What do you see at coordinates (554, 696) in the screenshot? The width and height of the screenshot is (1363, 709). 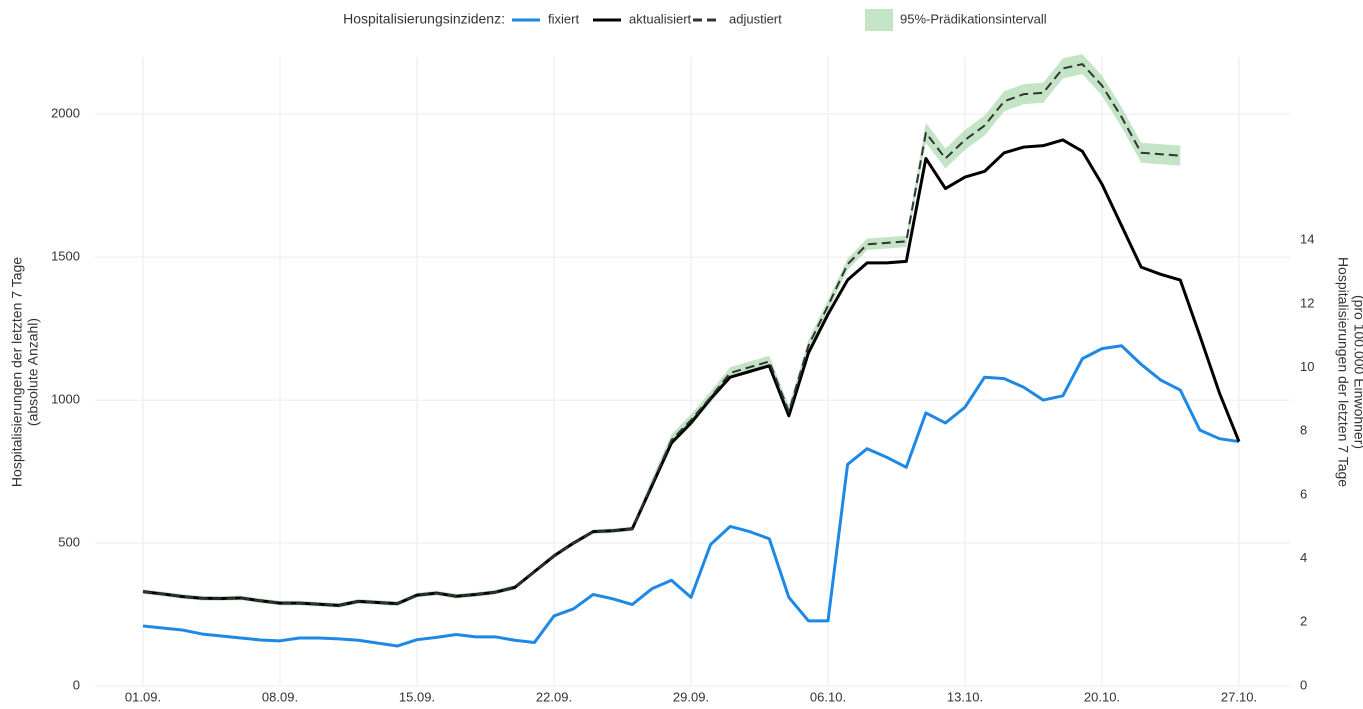 I see `x-tick-label: 22.09.` at bounding box center [554, 696].